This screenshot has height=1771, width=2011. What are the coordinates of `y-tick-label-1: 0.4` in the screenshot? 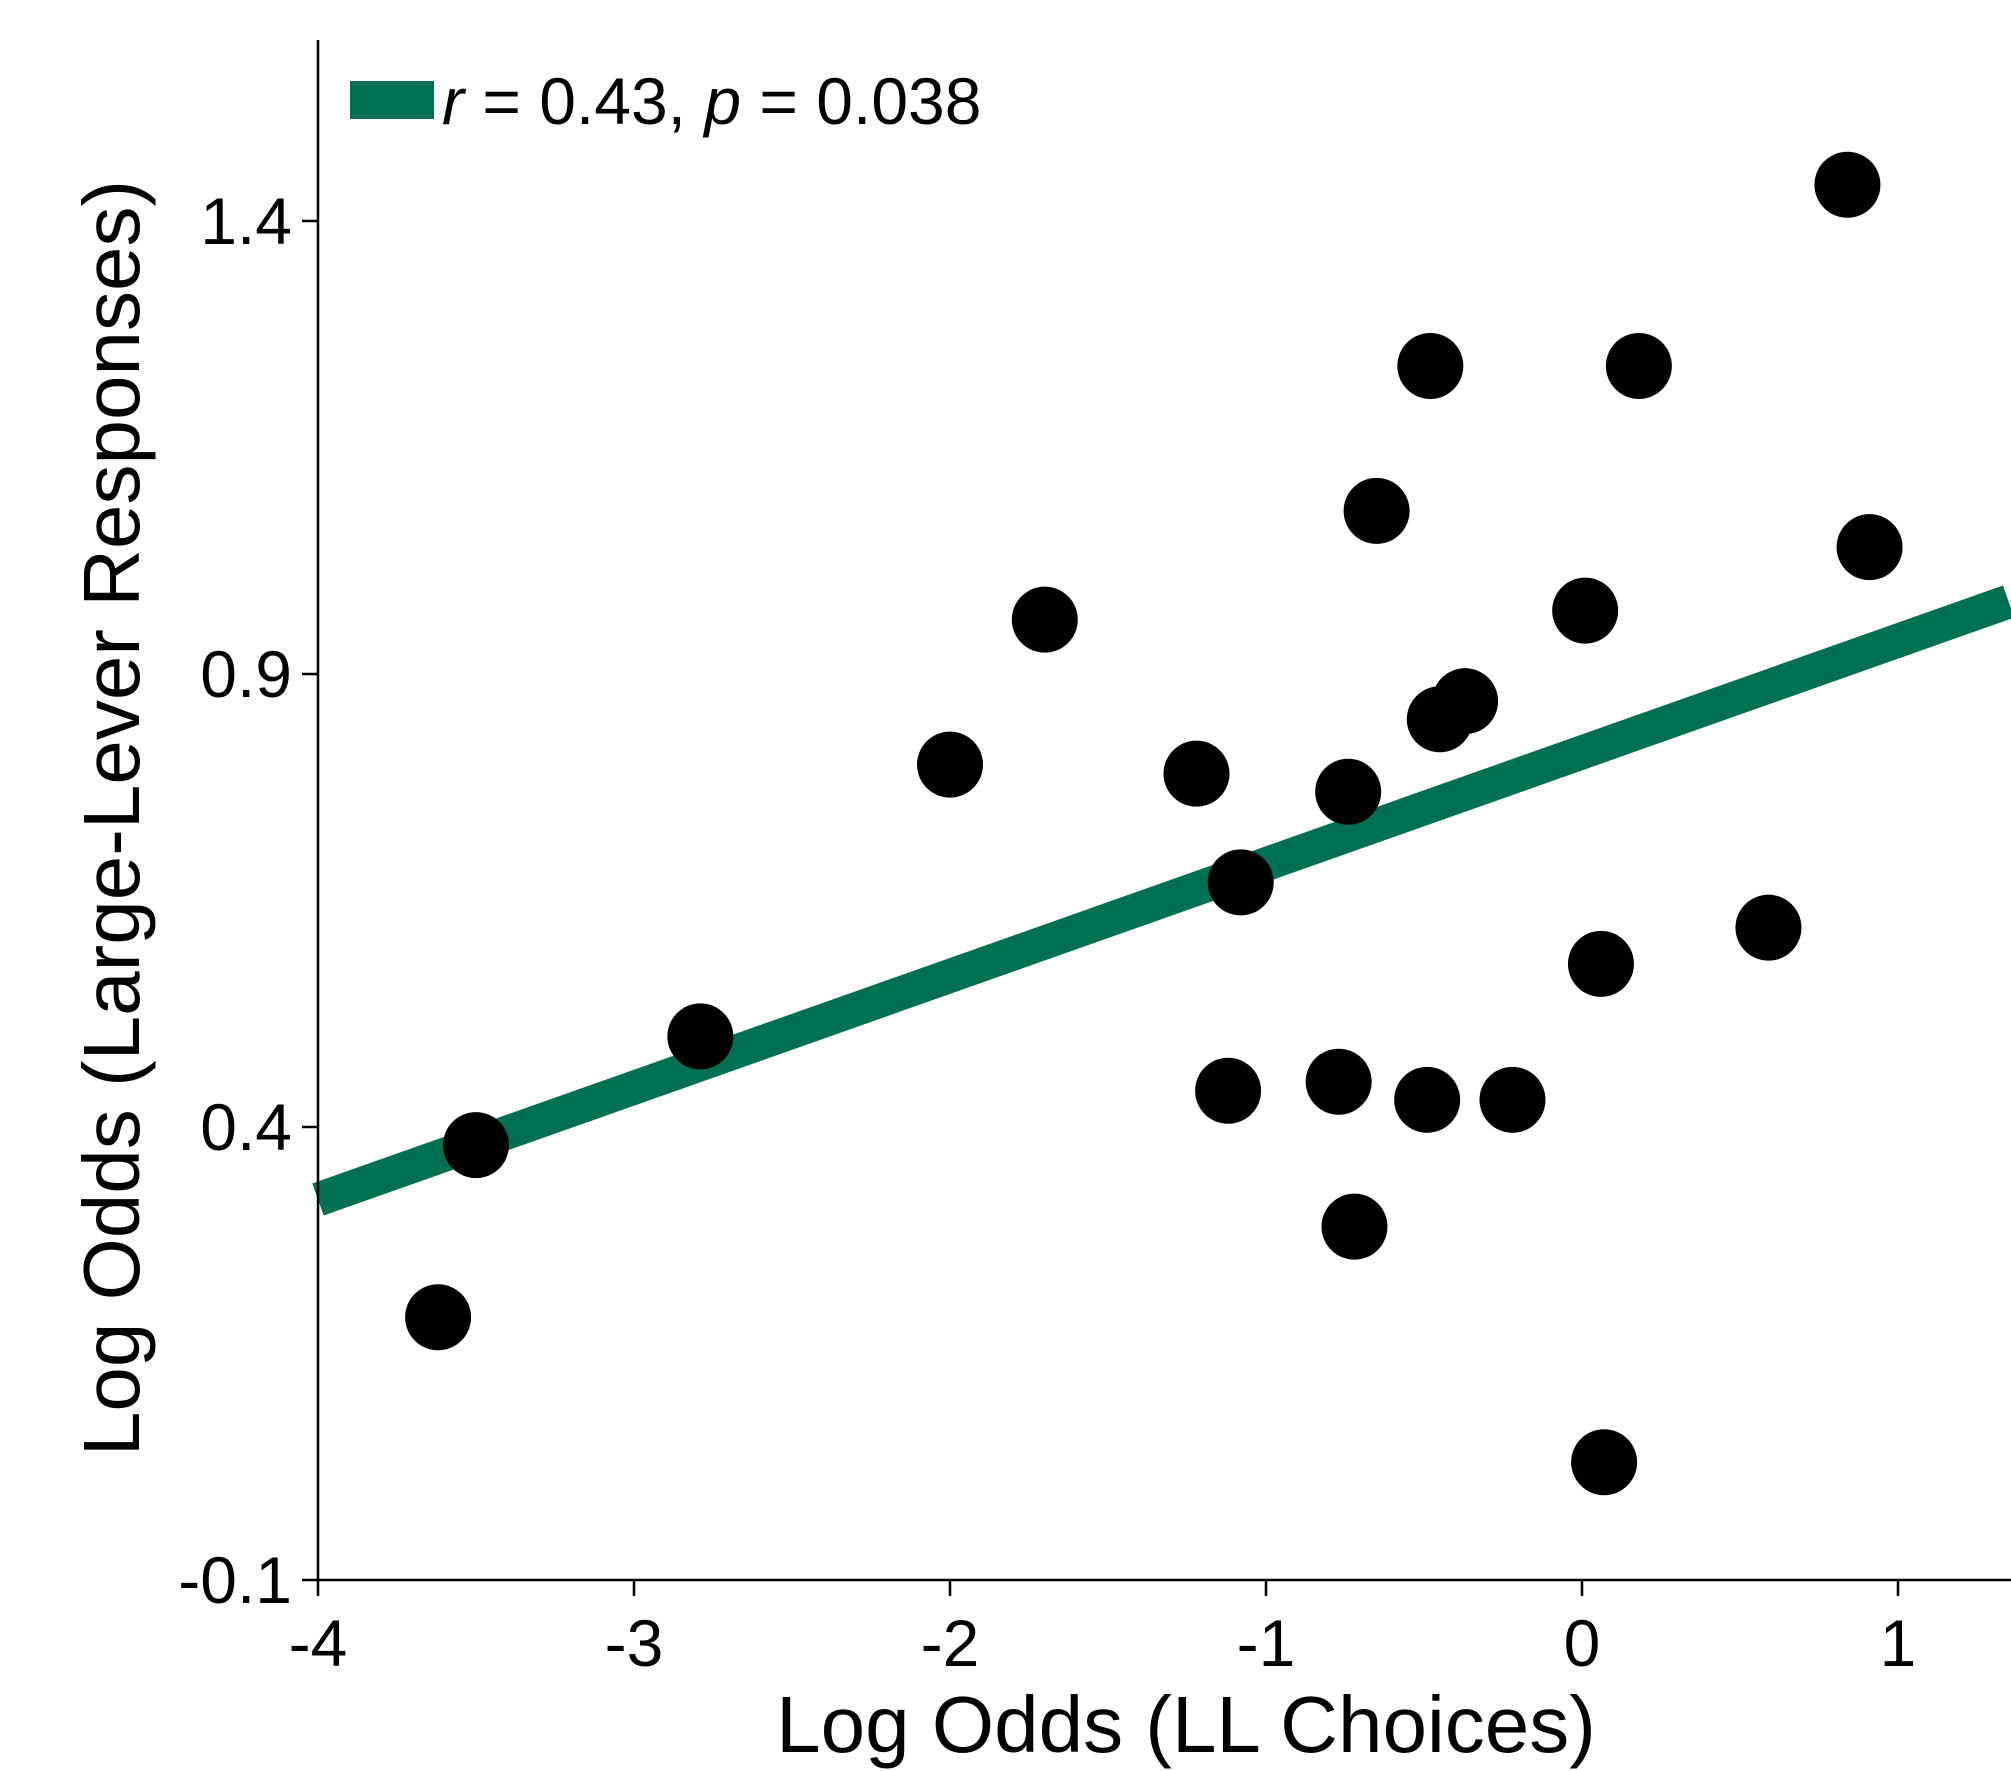 It's located at (246, 1127).